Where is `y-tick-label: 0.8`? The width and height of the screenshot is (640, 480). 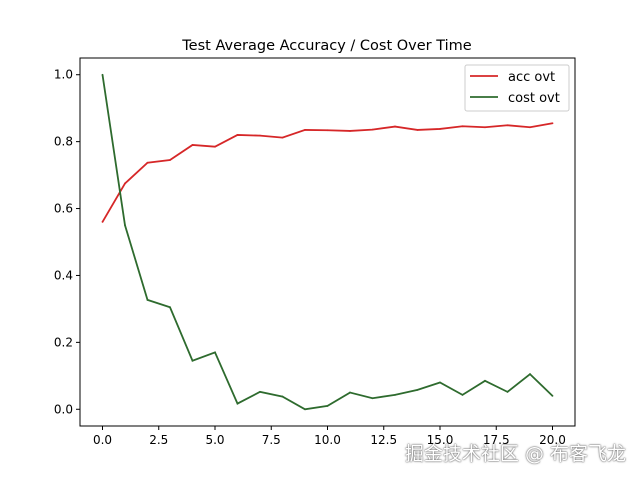
y-tick-label: 0.8 is located at coordinates (63, 142).